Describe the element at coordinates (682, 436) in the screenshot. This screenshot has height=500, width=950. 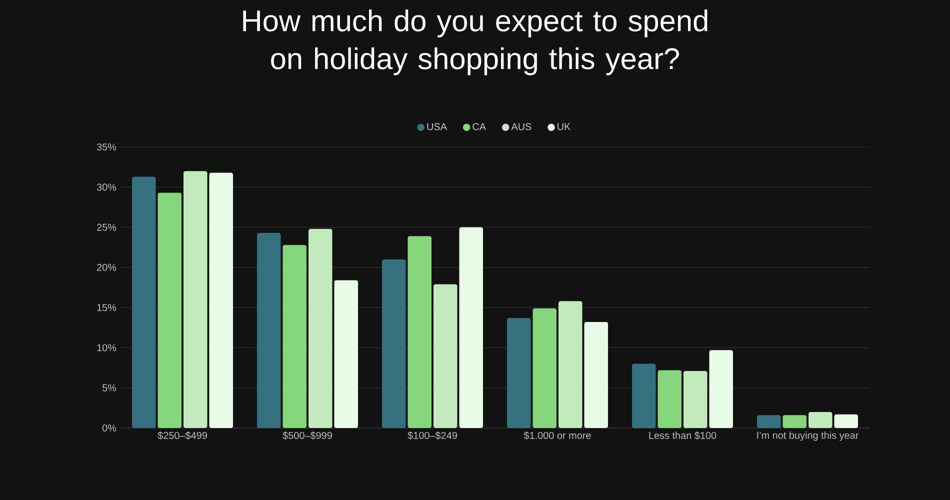
I see `x-tick-label: Less than $100` at that location.